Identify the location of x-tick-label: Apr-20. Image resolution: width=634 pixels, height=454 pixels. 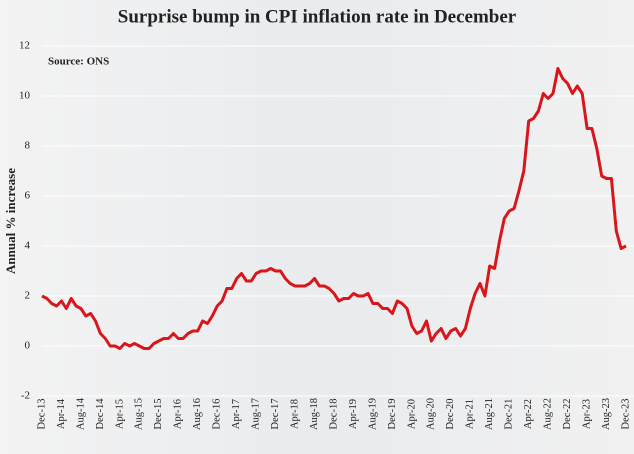
(411, 414).